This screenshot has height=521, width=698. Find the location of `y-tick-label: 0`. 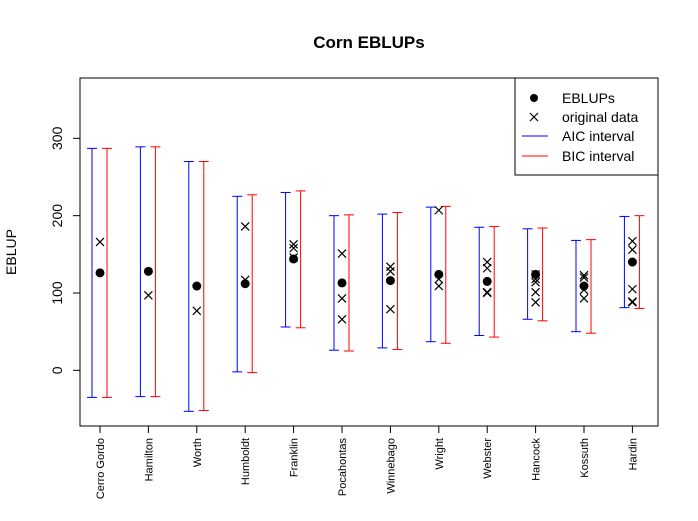

y-tick-label: 0 is located at coordinates (57, 370).